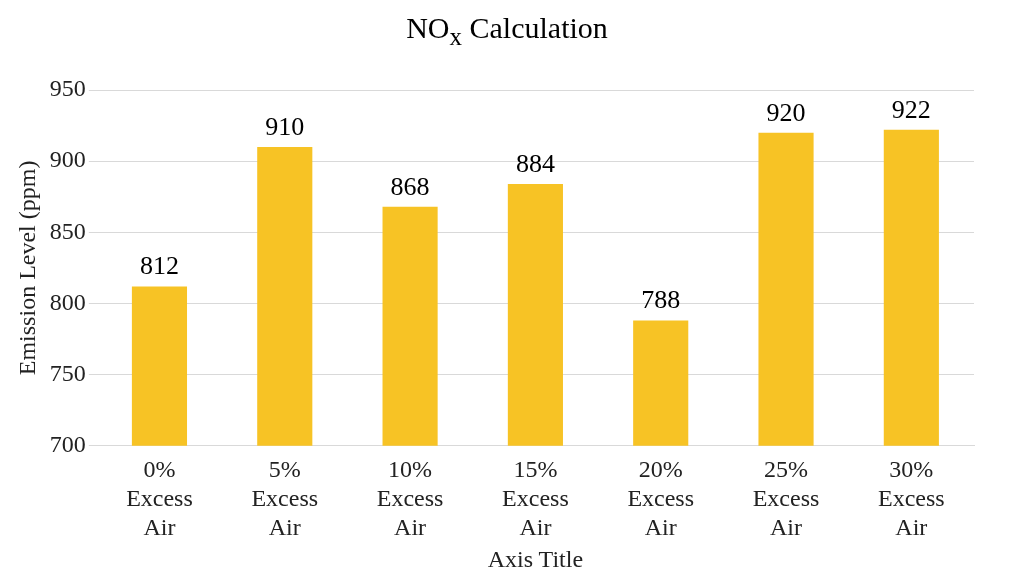  I want to click on x-tick-label: 30% Excess Air, so click(911, 498).